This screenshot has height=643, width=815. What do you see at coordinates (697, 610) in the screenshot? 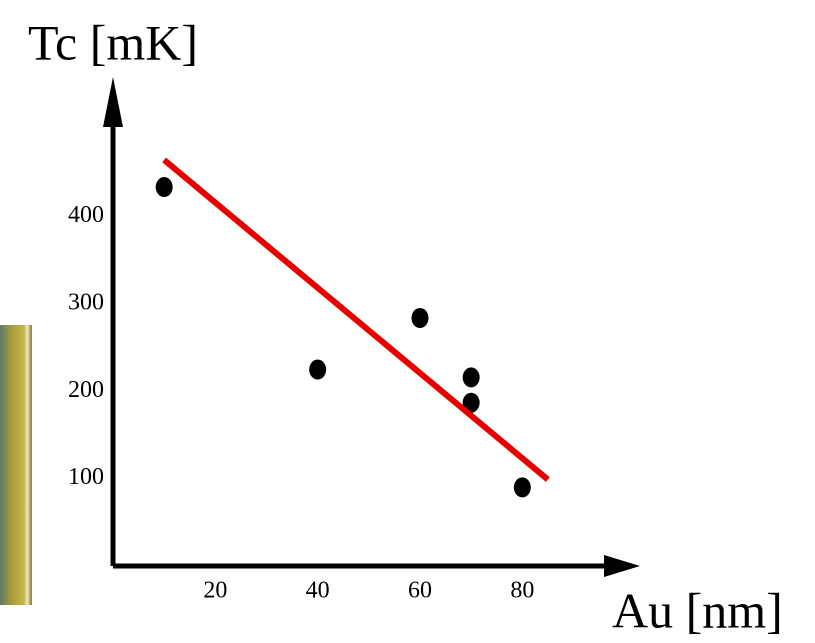
I see `x-axis-label: Au [nm]` at bounding box center [697, 610].